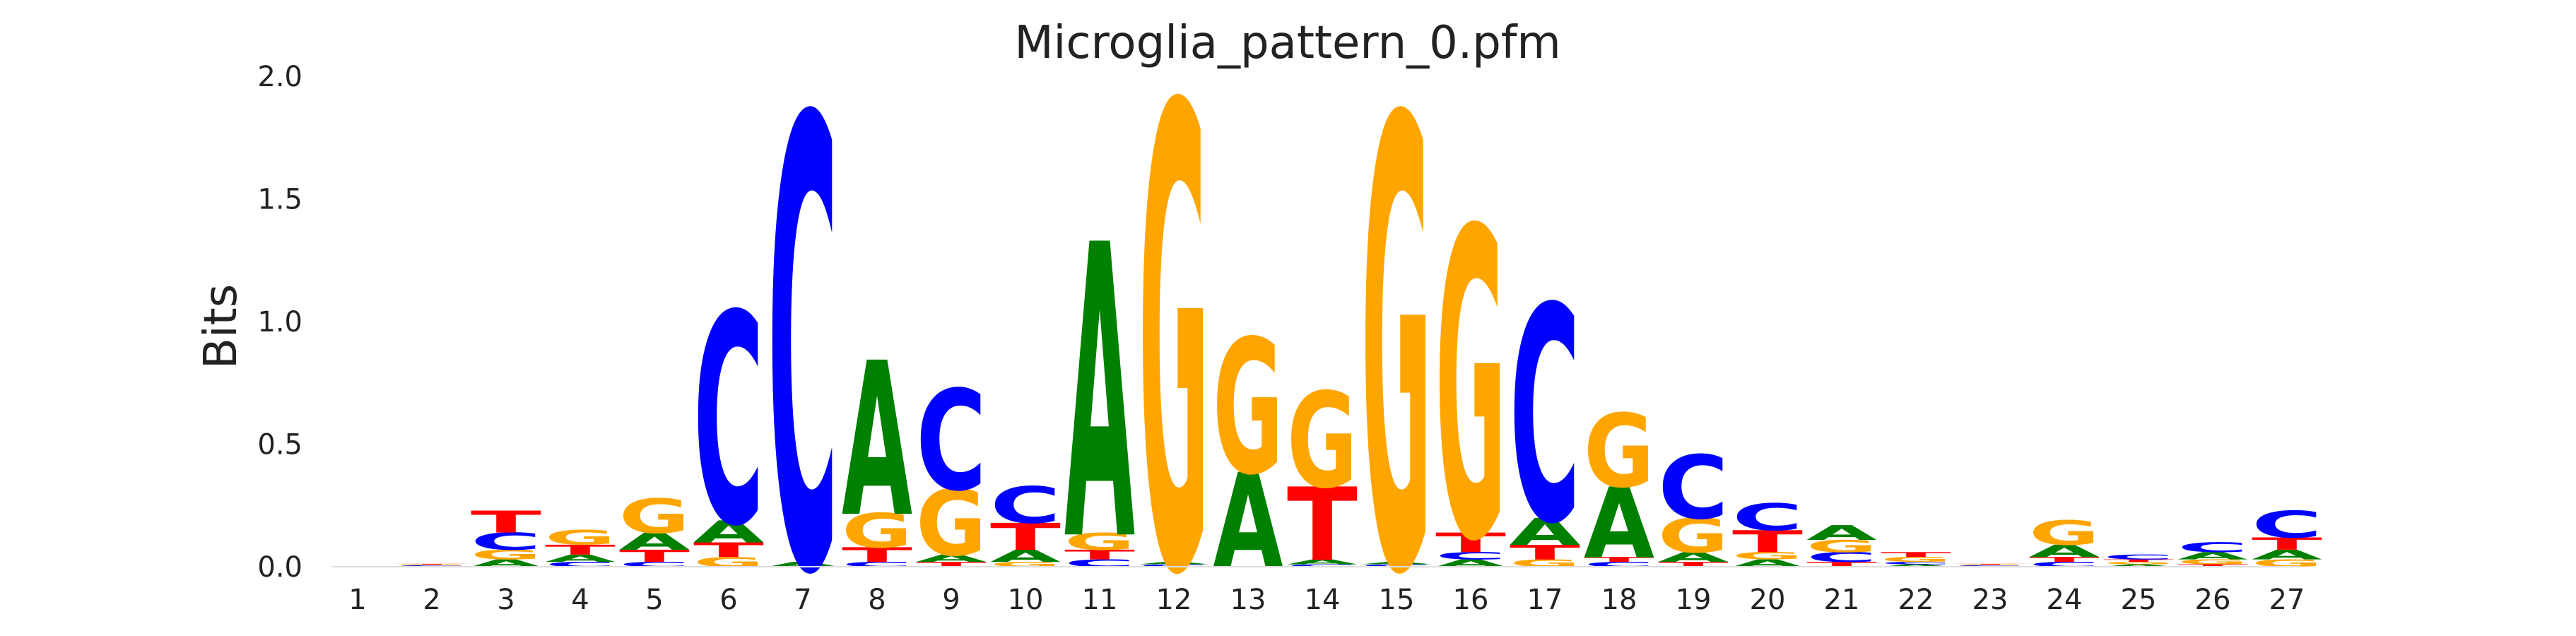 This screenshot has width=2576, height=636. I want to click on y-tick-label: 2.0, so click(279, 77).